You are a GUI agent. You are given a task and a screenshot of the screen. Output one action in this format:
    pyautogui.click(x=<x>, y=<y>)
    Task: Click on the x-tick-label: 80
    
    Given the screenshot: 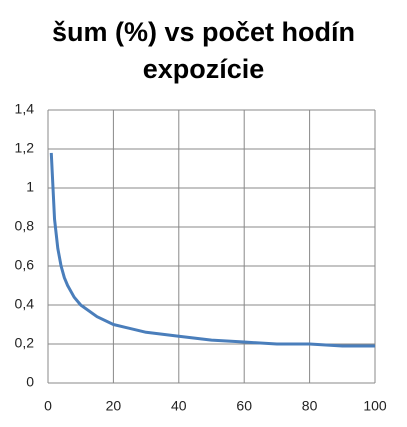 What is the action you would take?
    pyautogui.click(x=310, y=406)
    